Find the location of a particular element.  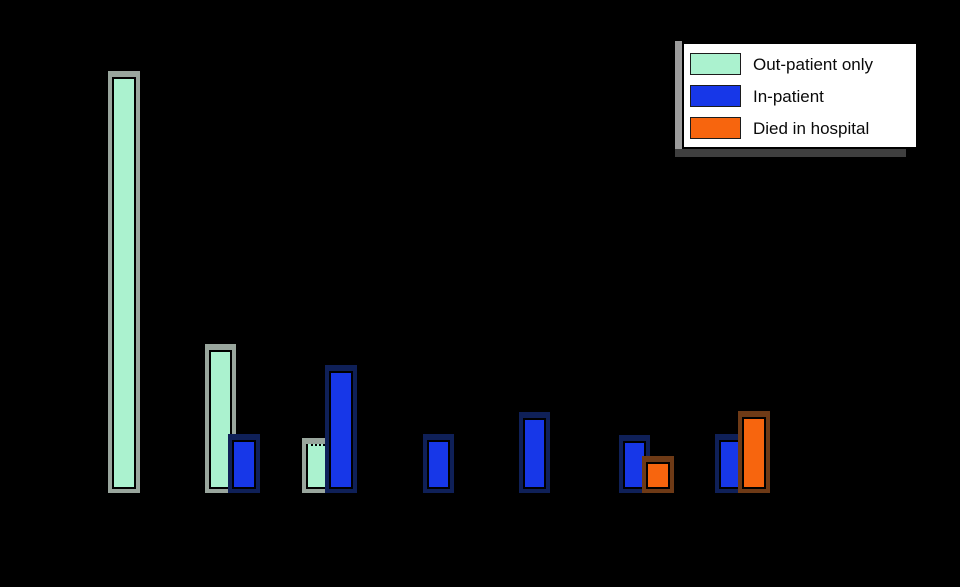

legend-shadow-bottom is located at coordinates (790, 153).